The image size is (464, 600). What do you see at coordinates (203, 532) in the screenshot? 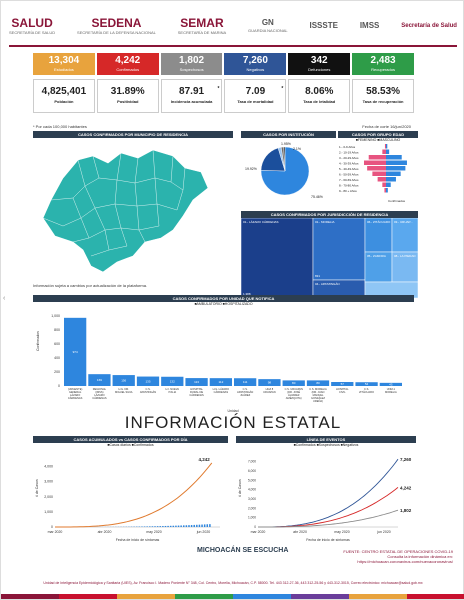
I see `x-tick: jun 2020` at bounding box center [203, 532].